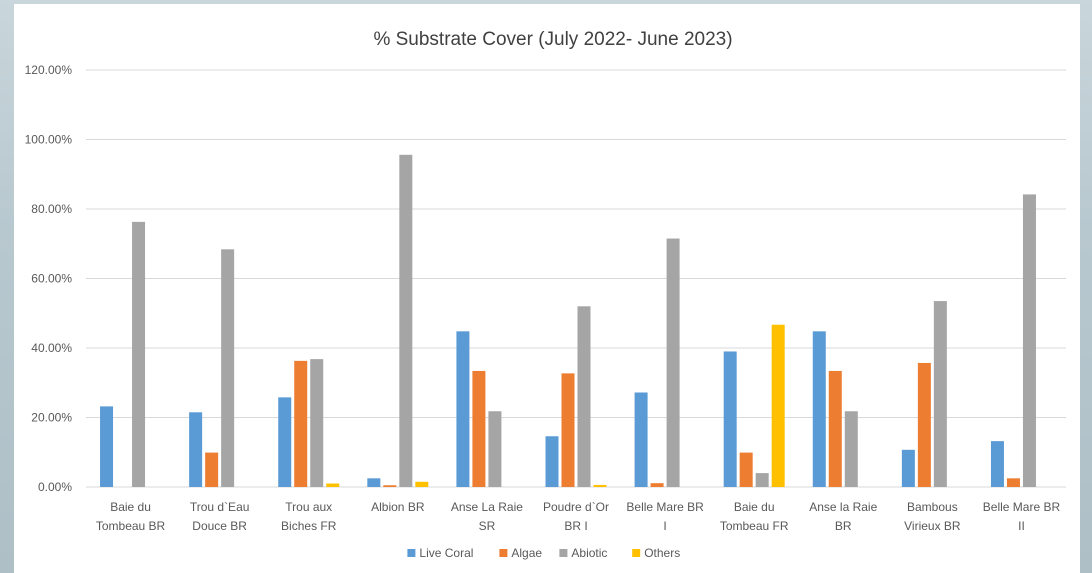  I want to click on legend-label: Abiotic, so click(589, 553).